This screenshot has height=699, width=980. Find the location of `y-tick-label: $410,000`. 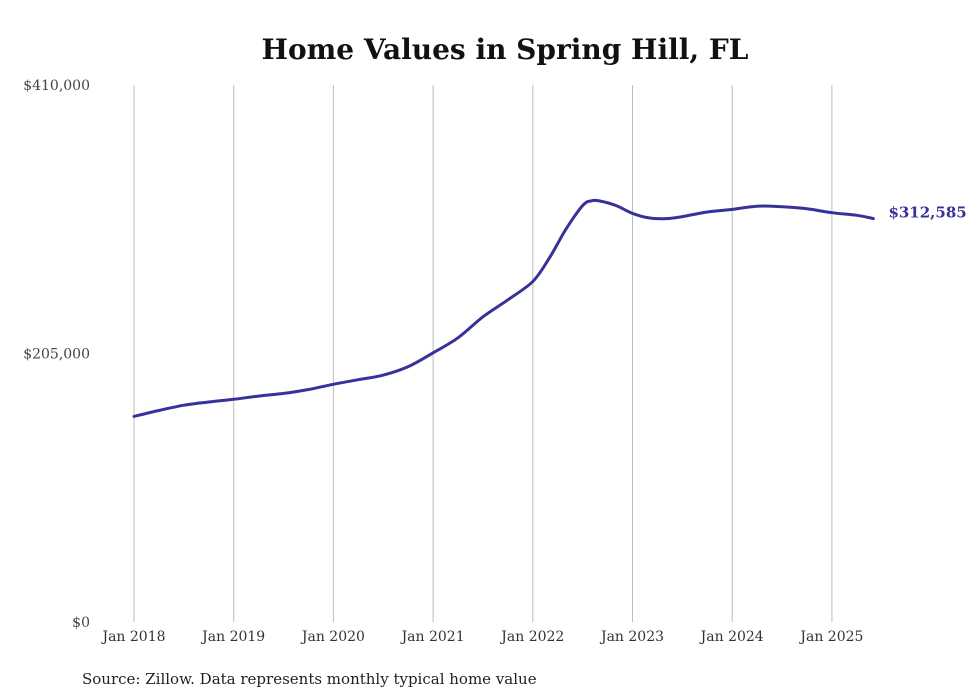

y-tick-label: $410,000 is located at coordinates (56, 86).